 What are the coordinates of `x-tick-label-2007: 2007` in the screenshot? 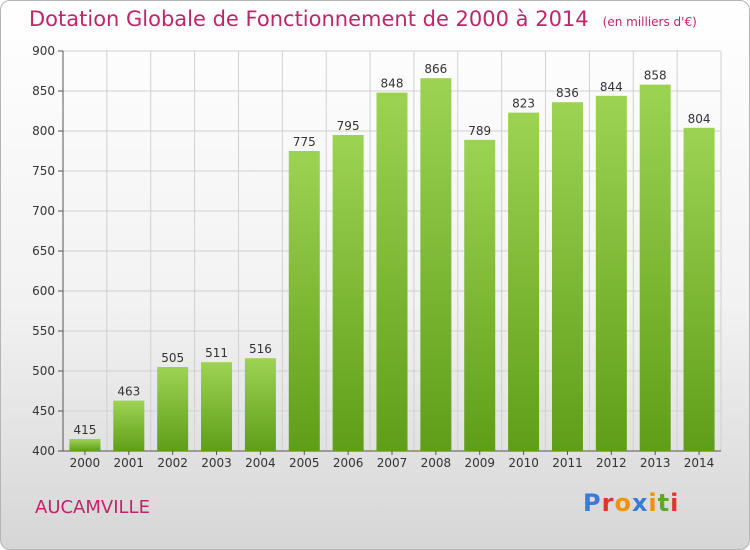 It's located at (392, 463).